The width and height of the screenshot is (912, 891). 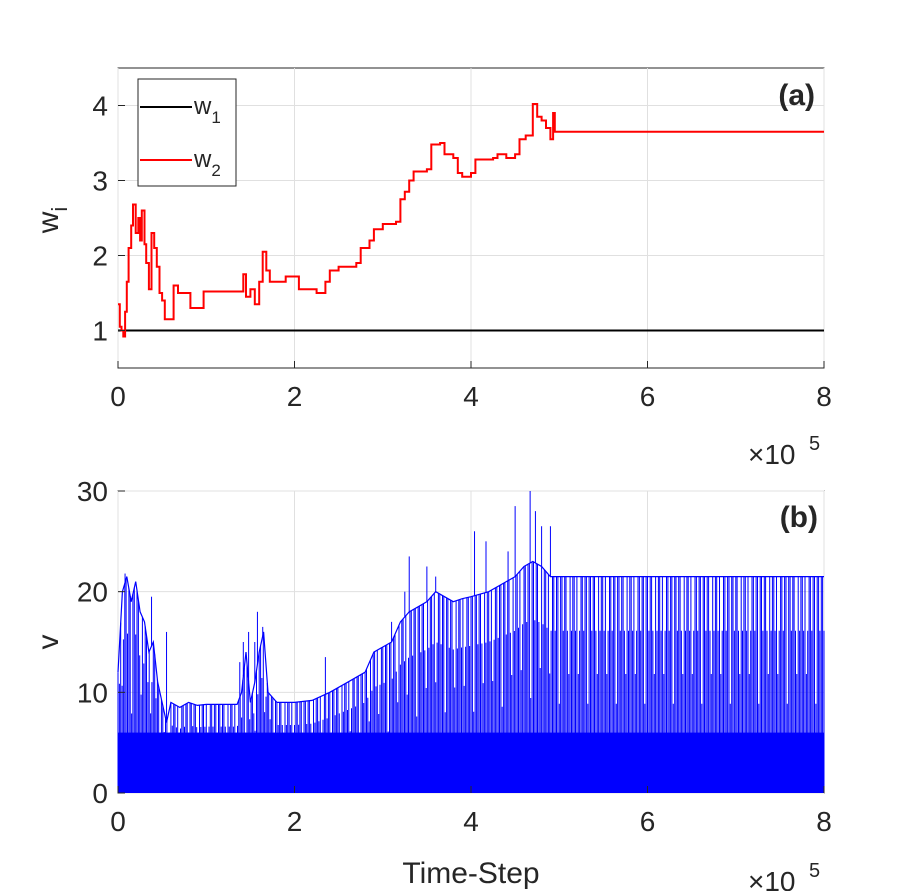 I want to click on legend: w1 w2, so click(x=187, y=132).